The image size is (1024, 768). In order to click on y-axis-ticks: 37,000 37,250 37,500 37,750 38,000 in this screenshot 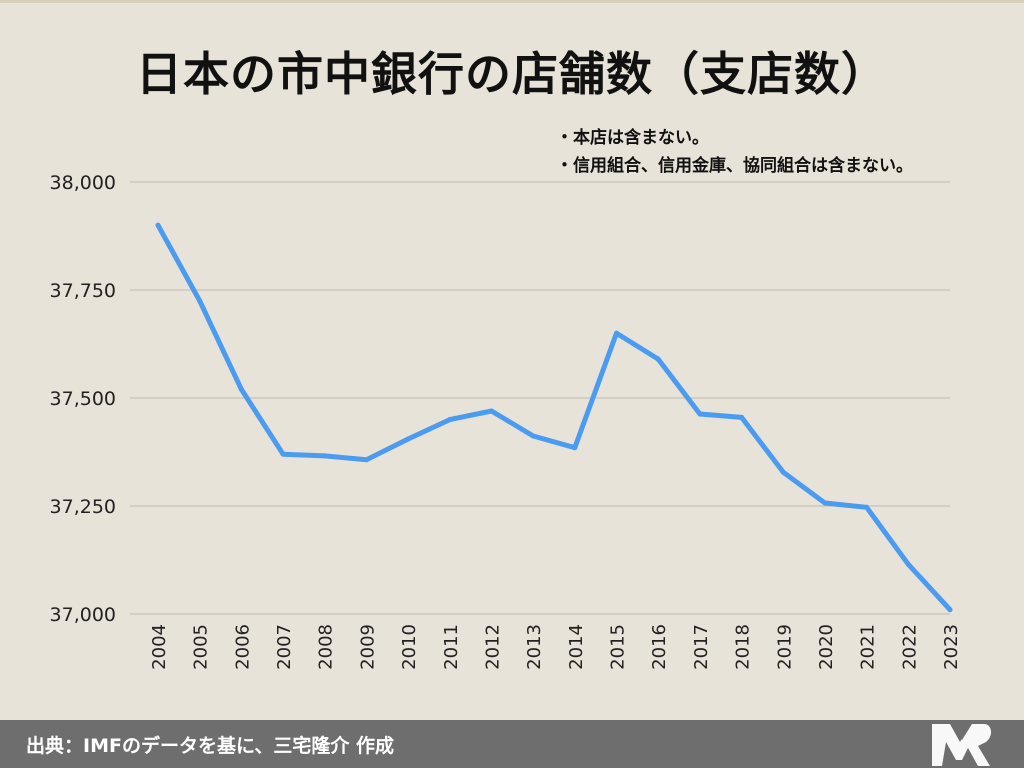, I will do `click(83, 399)`.